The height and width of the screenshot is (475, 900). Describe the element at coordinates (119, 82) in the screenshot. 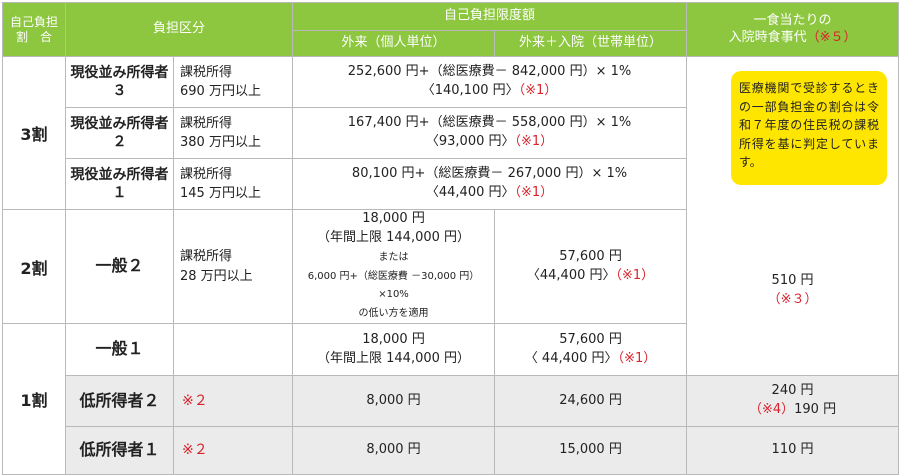

I see `category-genekinami-3: 現役並み所得者３` at that location.